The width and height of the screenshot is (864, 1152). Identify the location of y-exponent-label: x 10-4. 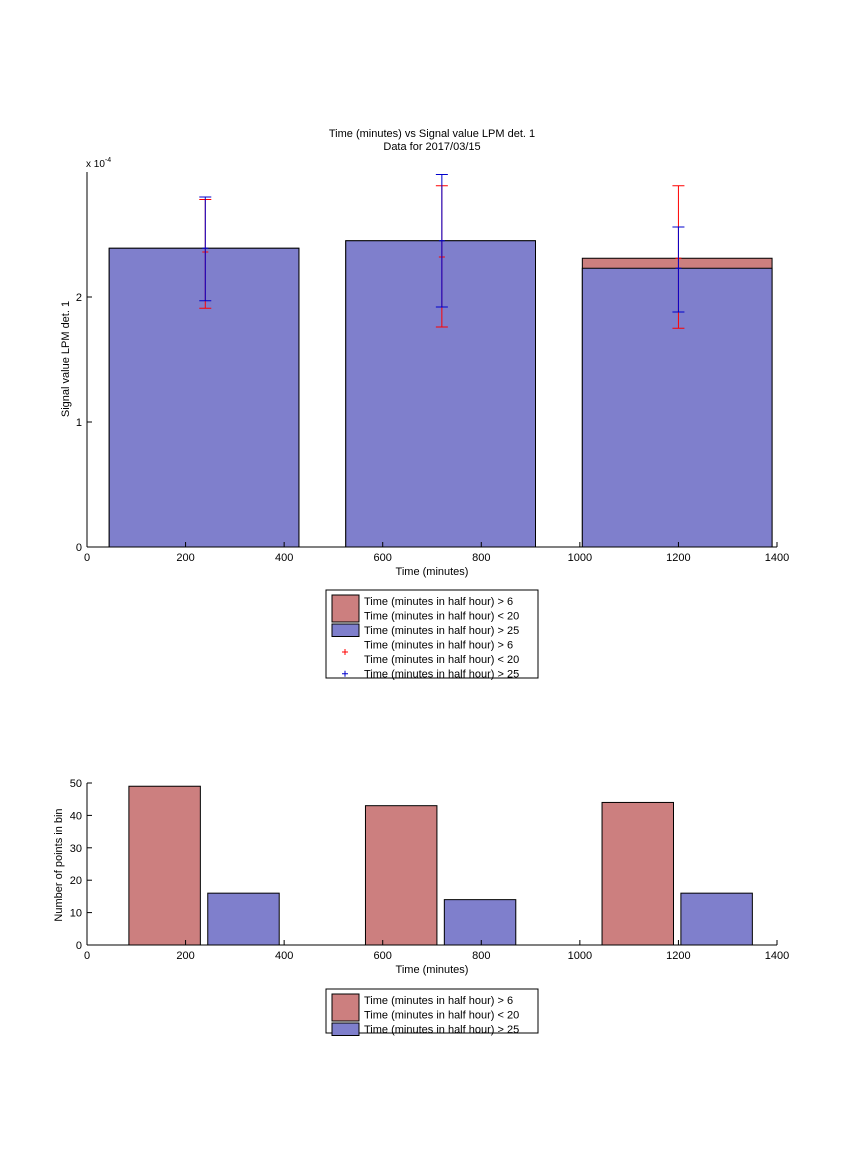
(98, 163).